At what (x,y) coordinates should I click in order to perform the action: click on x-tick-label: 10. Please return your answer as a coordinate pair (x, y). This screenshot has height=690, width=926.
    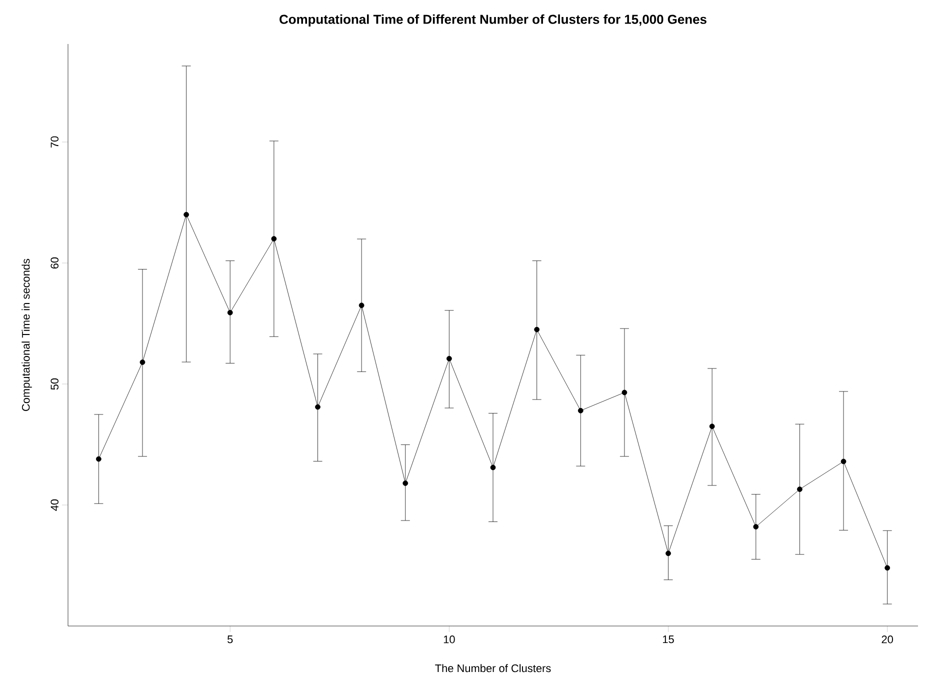
    Looking at the image, I should click on (449, 640).